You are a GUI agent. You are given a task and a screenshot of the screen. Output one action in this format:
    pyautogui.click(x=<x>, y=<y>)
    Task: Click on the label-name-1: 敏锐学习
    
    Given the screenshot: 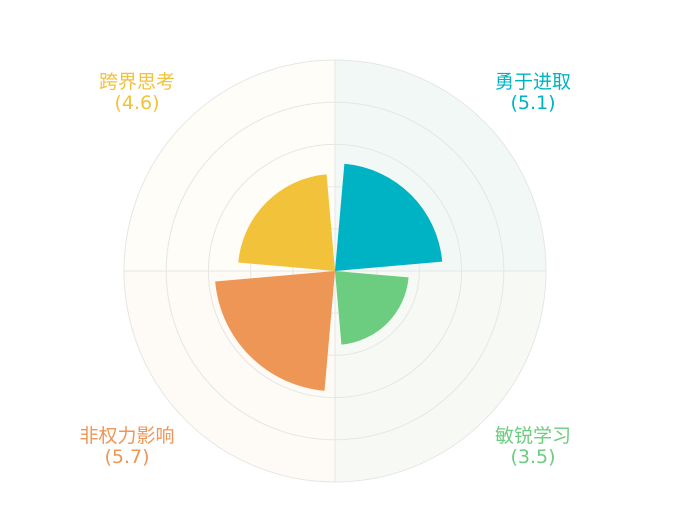 What is the action you would take?
    pyautogui.click(x=532, y=436)
    